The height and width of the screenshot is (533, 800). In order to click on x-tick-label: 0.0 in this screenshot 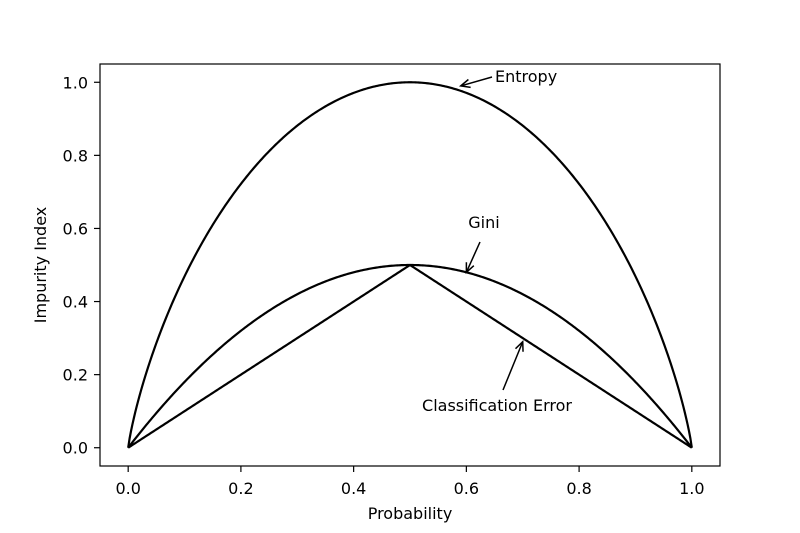, I will do `click(127, 488)`.